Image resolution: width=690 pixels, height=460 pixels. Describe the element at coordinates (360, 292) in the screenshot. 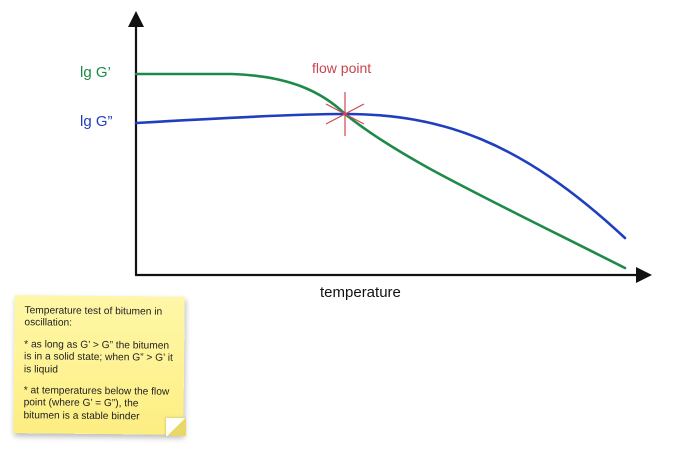

I see `x-axis-label: temperature` at that location.